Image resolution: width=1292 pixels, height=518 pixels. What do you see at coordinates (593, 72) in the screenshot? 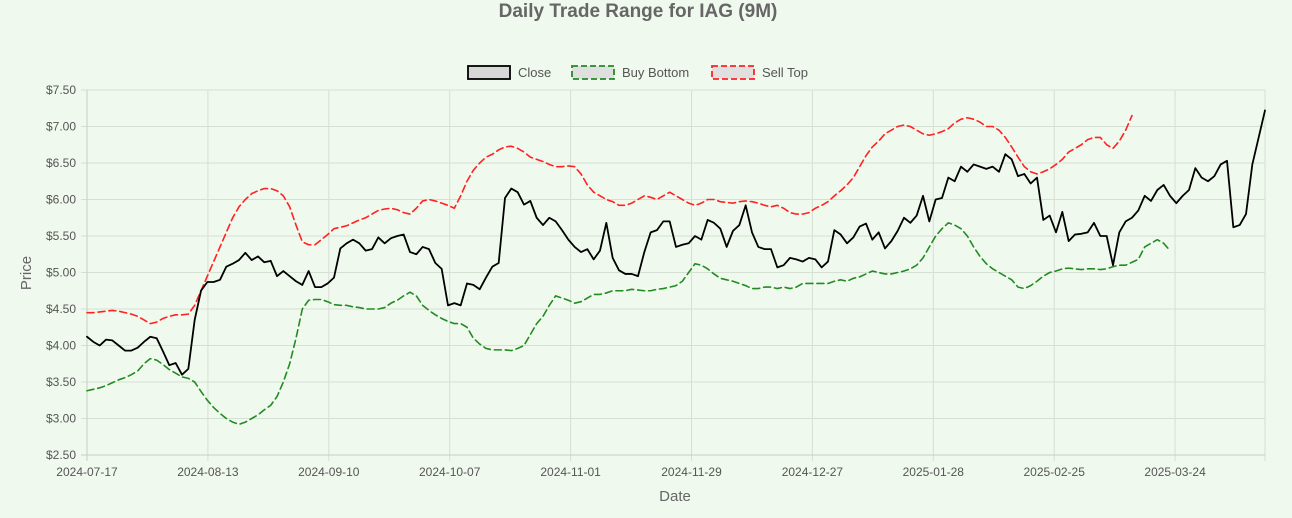
I see `legend-swatch-buy-bottom` at bounding box center [593, 72].